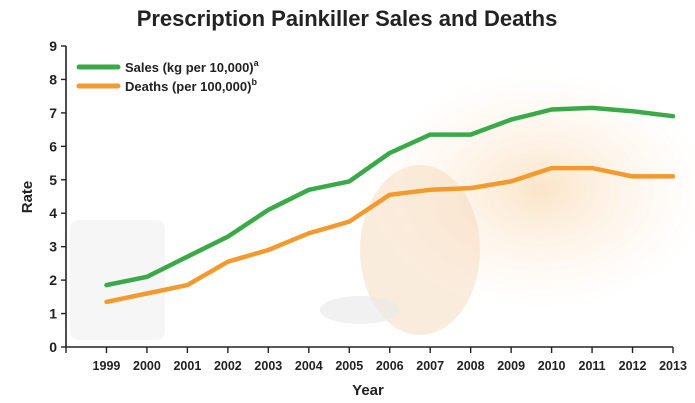  What do you see at coordinates (53, 180) in the screenshot?
I see `y-tick-label: 5` at bounding box center [53, 180].